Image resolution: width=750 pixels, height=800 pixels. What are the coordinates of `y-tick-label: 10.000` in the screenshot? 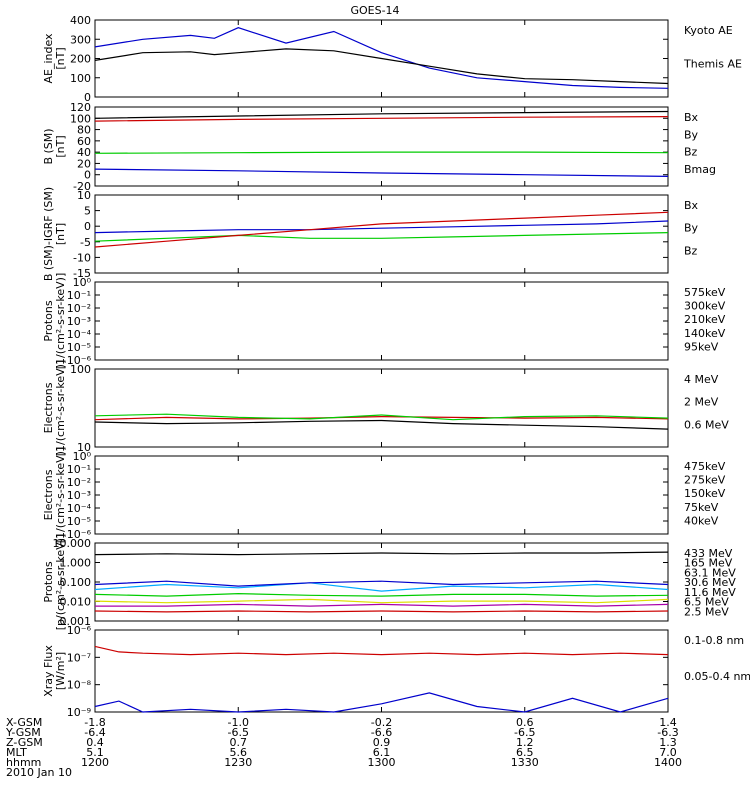 It's located at (72, 543).